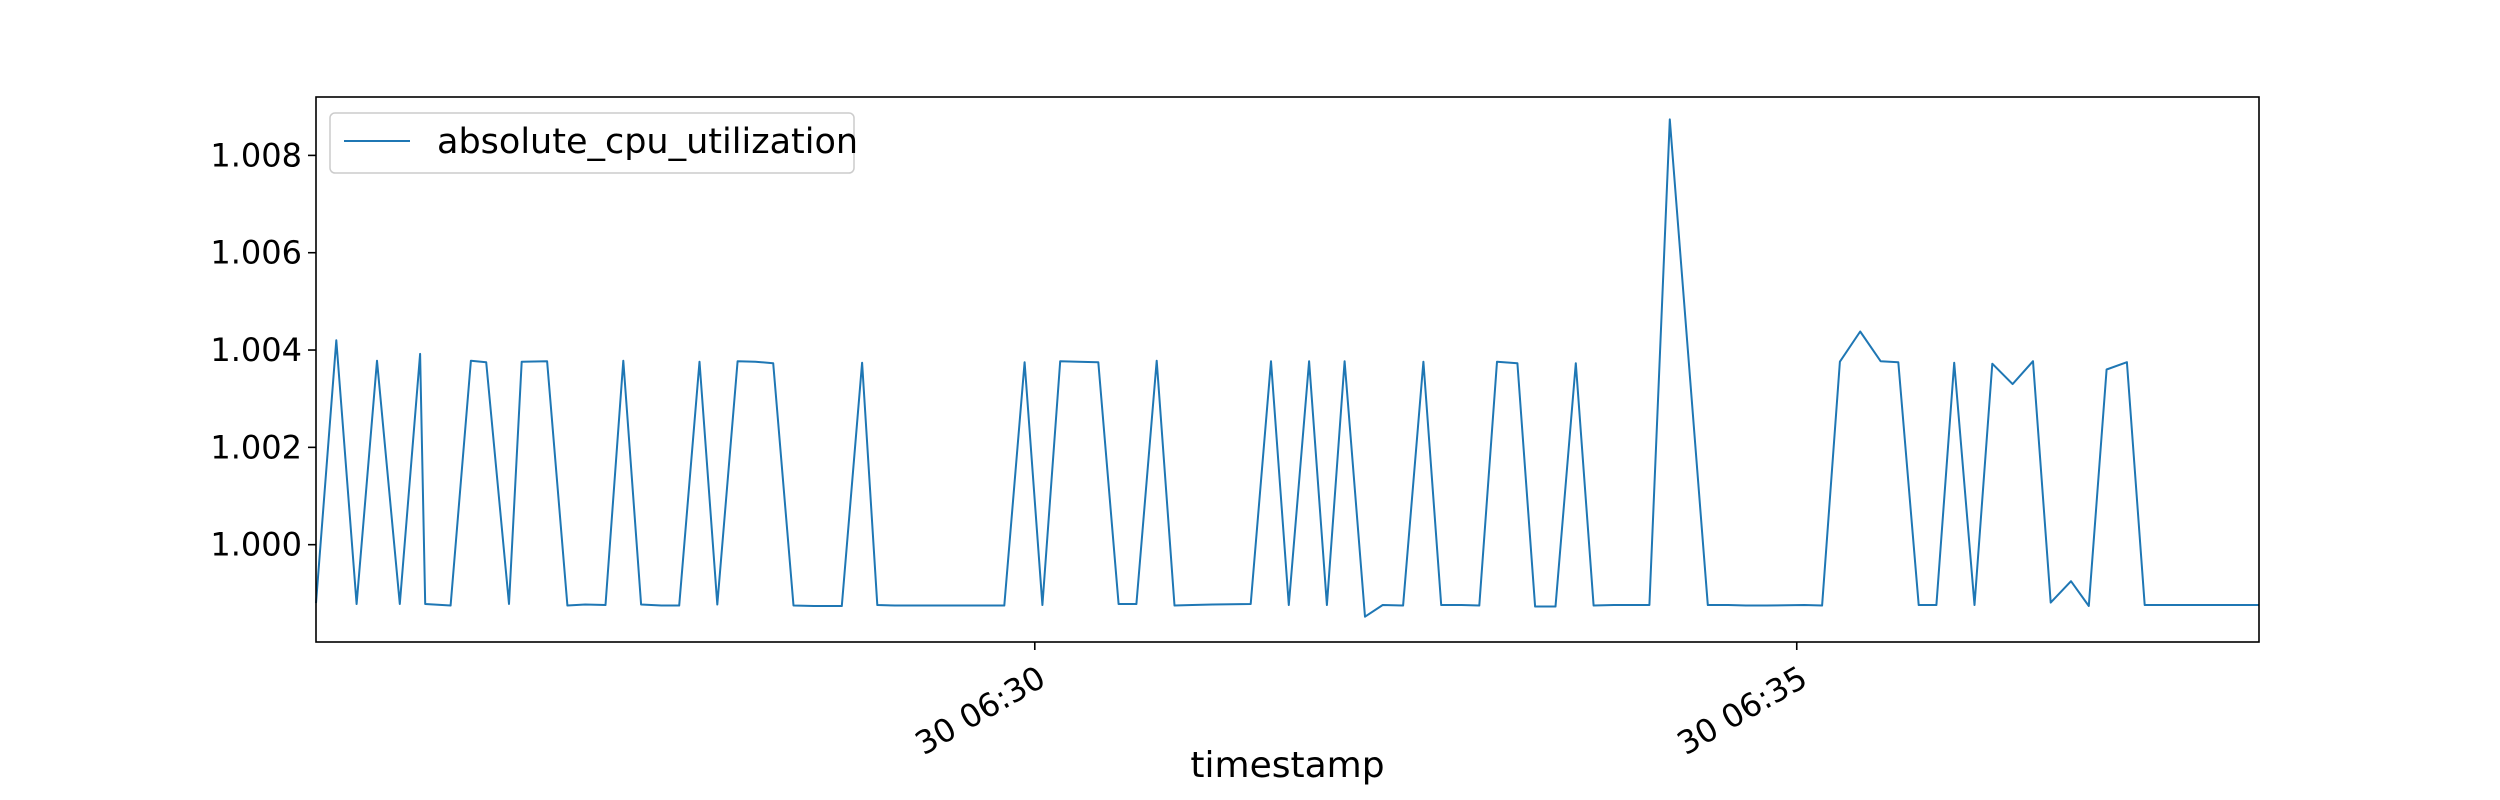 The height and width of the screenshot is (800, 2500). What do you see at coordinates (980, 710) in the screenshot?
I see `x-tick-label: 30 06:30` at bounding box center [980, 710].